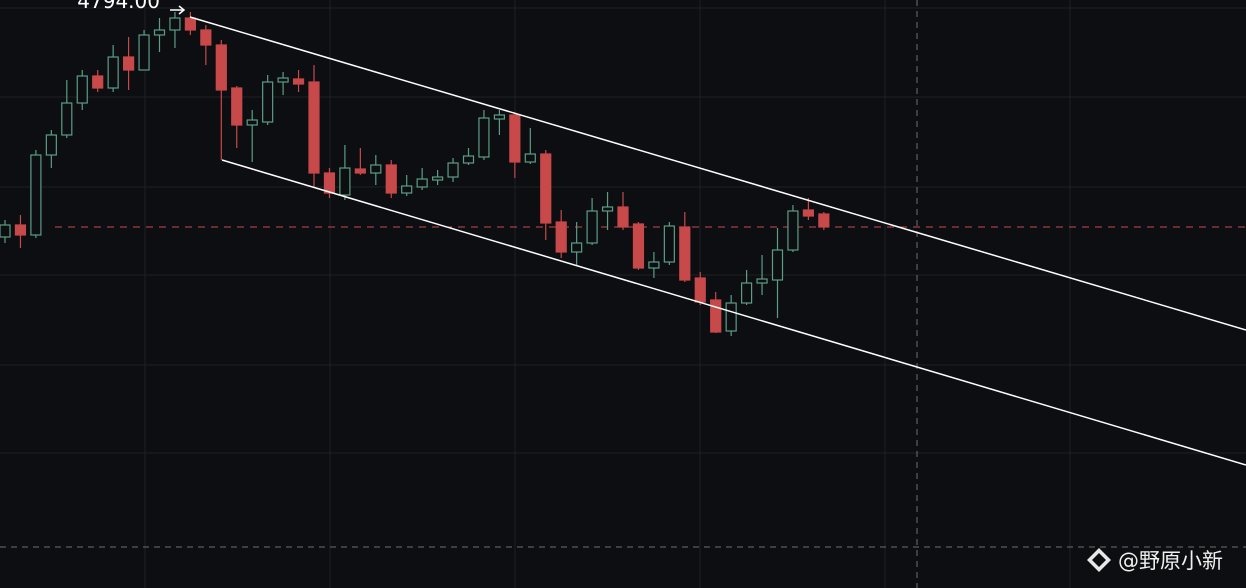  Describe the element at coordinates (1170, 561) in the screenshot. I see `watermark: @野原小新` at that location.